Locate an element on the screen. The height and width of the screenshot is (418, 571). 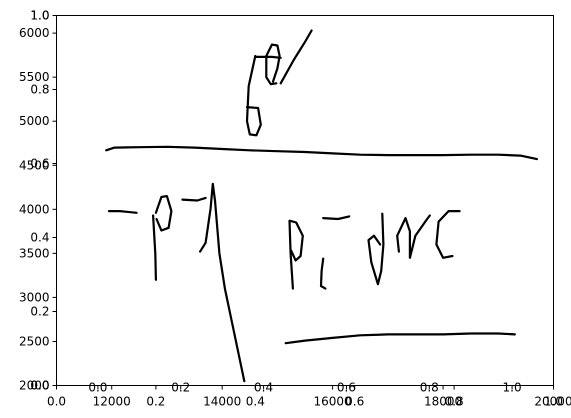
axis-b-ytick-label: 4000 is located at coordinates (34, 209).